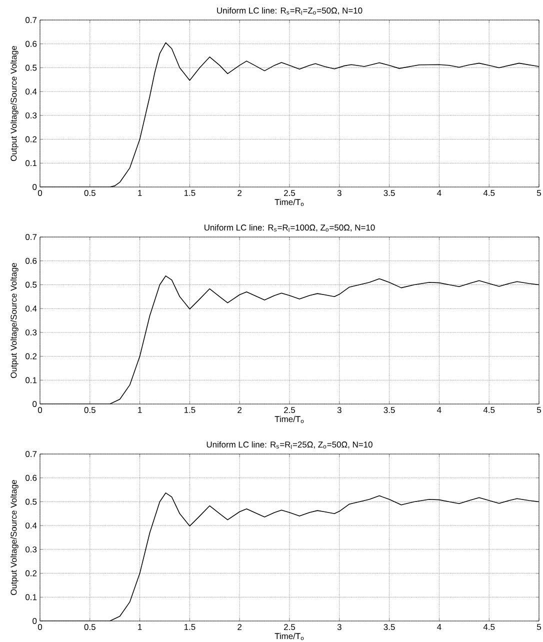 The height and width of the screenshot is (642, 543). What do you see at coordinates (289, 445) in the screenshot?
I see `chart-title: Uniform LC line: R$_{s}$=R$_{l}$=25Ω, Z$_{o}$=50Ω, N=10` at bounding box center [289, 445].